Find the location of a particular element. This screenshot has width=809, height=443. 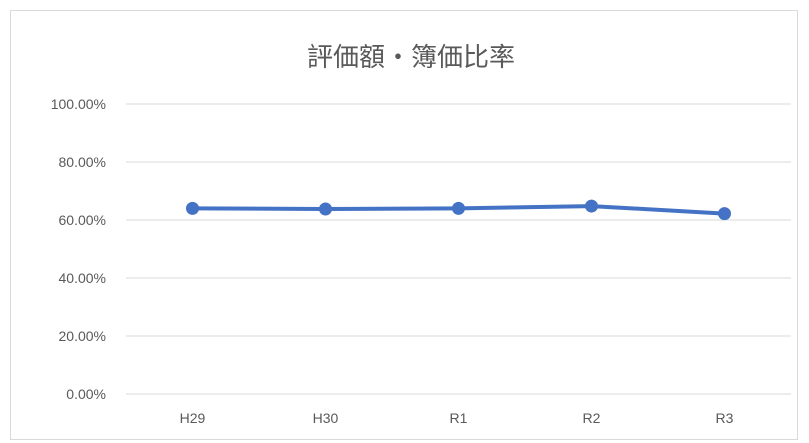

x-tick-label: R2 is located at coordinates (592, 418).